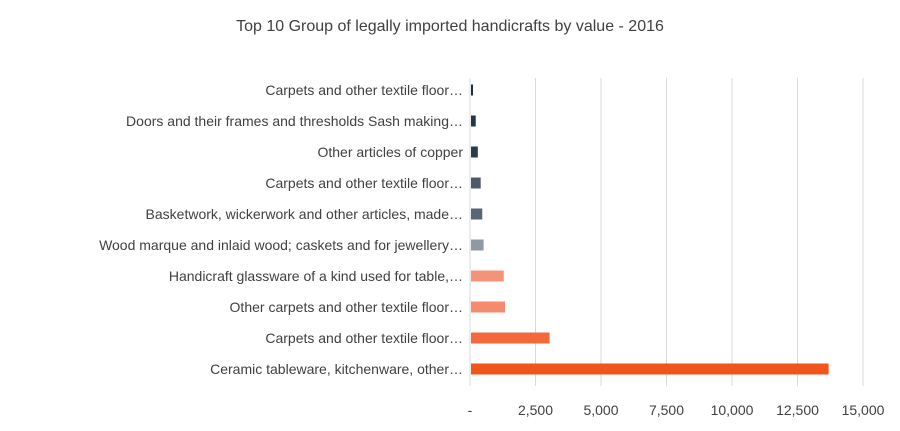  I want to click on x-tick-label: -, so click(470, 410).